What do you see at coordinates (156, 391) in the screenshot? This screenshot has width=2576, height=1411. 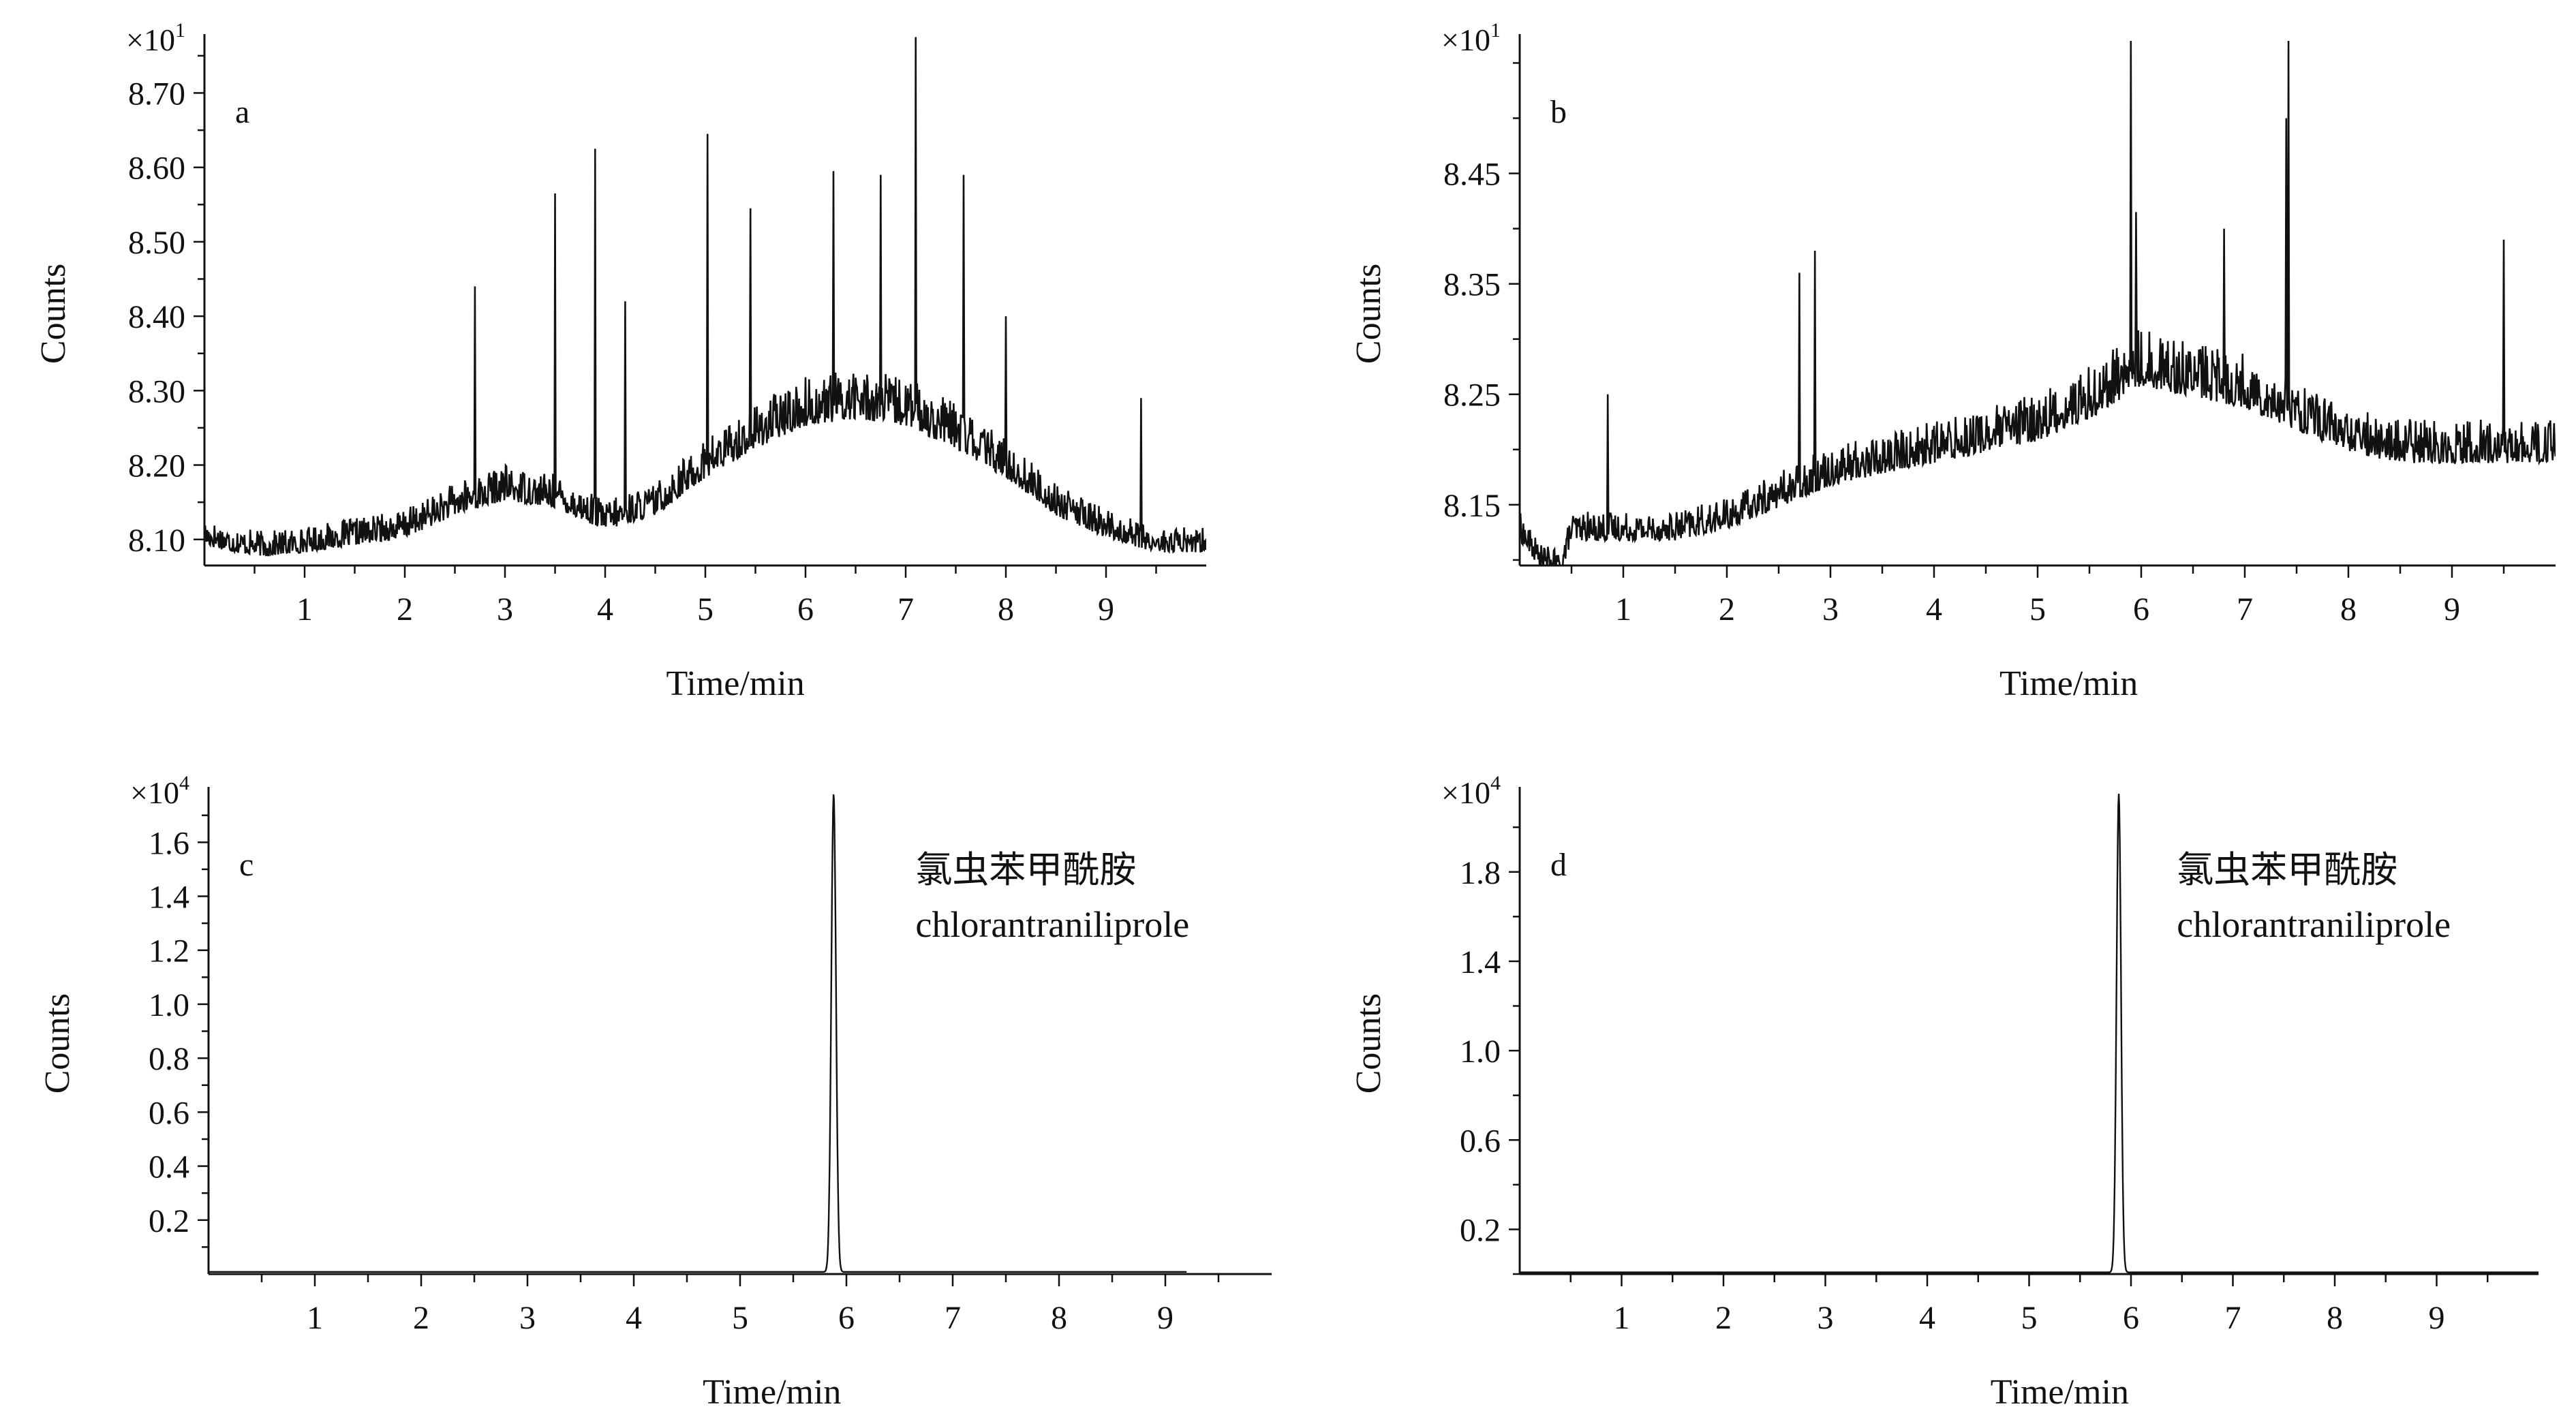 I see `y-tick-label-a: 8.30` at bounding box center [156, 391].